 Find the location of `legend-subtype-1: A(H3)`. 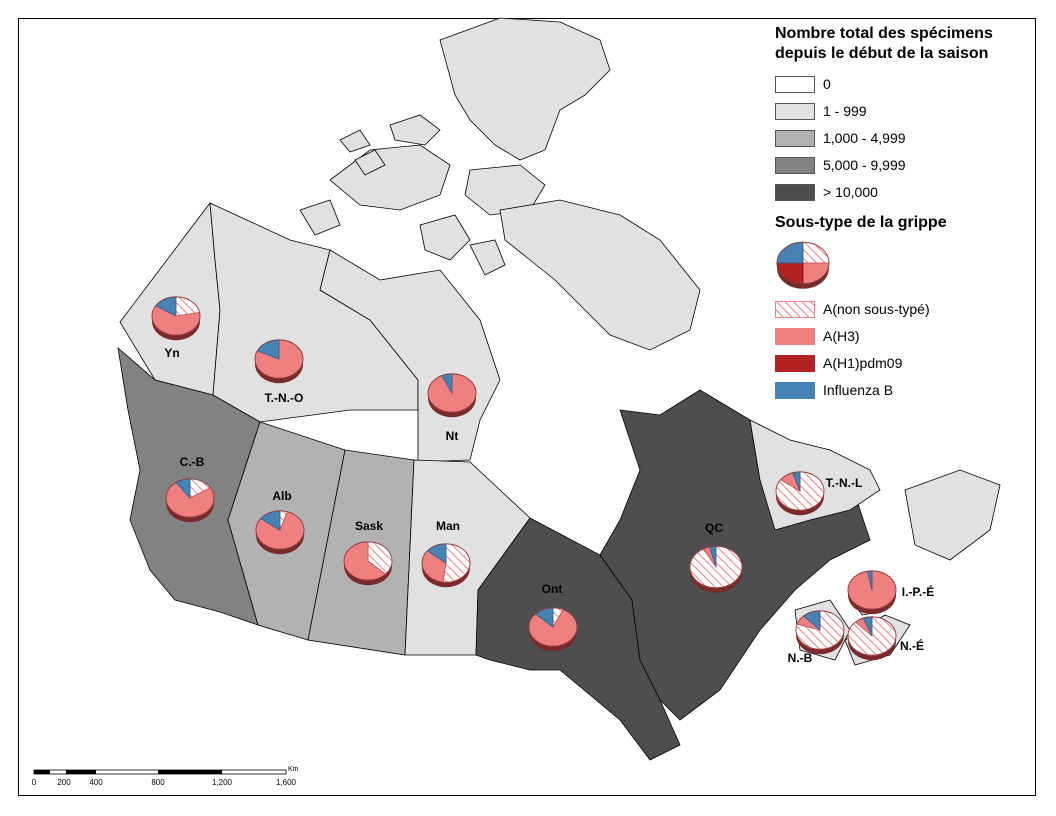

legend-subtype-1: A(H3) is located at coordinates (905, 337).